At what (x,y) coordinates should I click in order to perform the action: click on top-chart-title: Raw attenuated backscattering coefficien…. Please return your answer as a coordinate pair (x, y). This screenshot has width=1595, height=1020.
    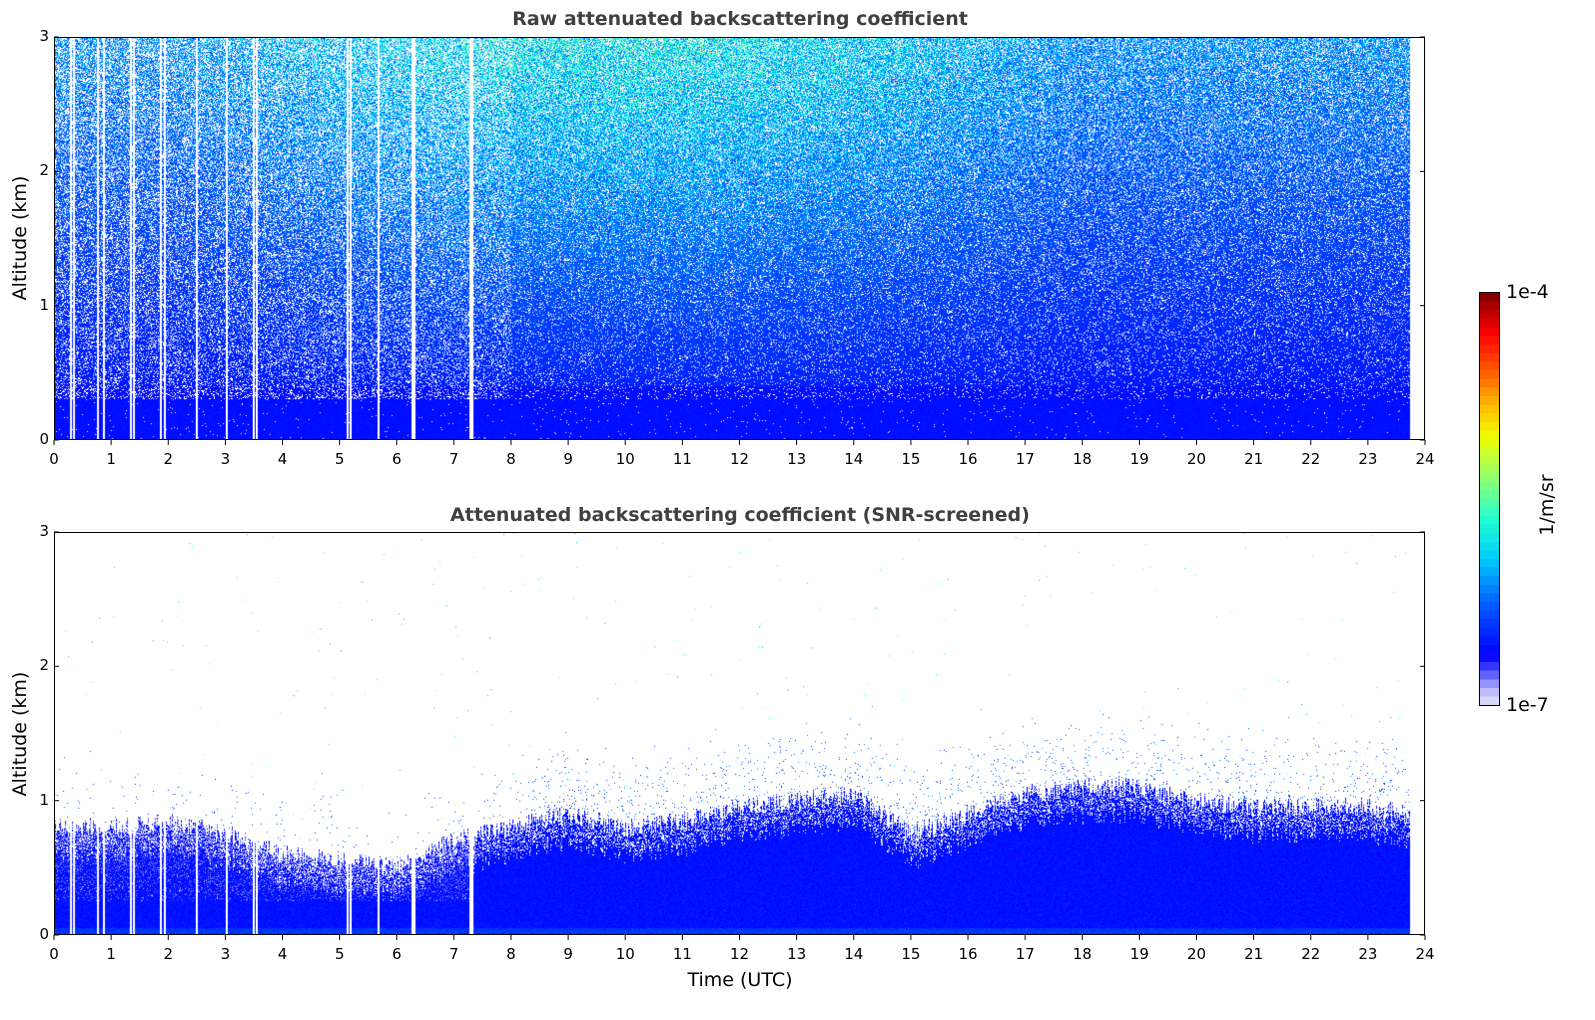
    Looking at the image, I should click on (740, 19).